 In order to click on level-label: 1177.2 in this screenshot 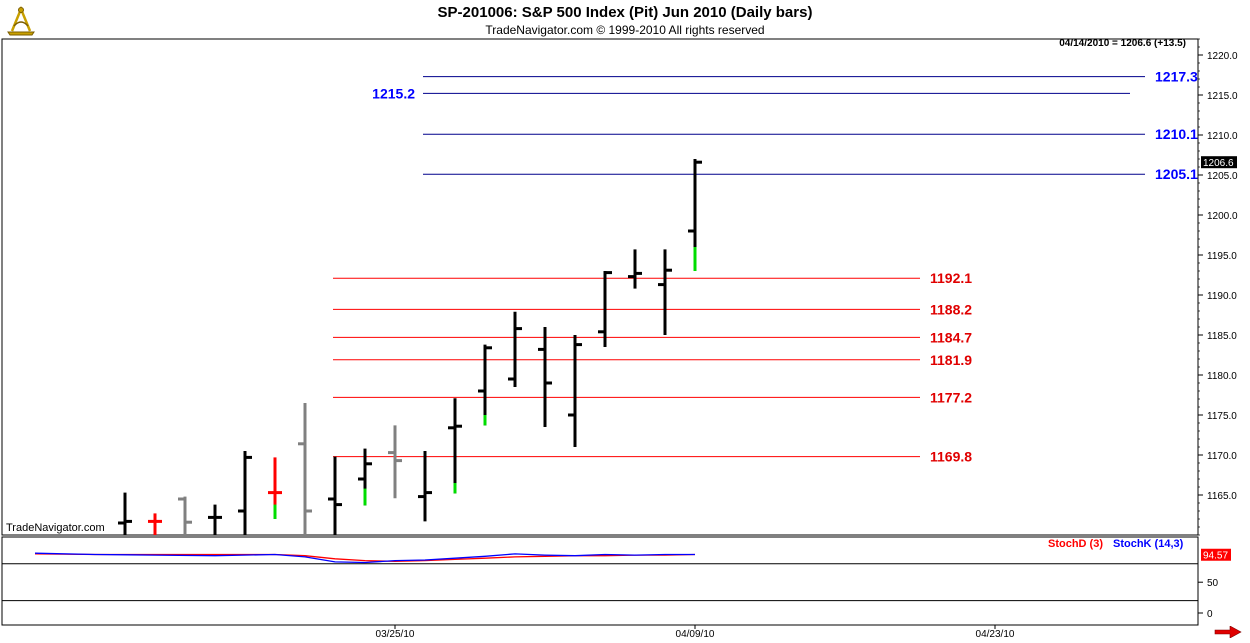, I will do `click(951, 397)`.